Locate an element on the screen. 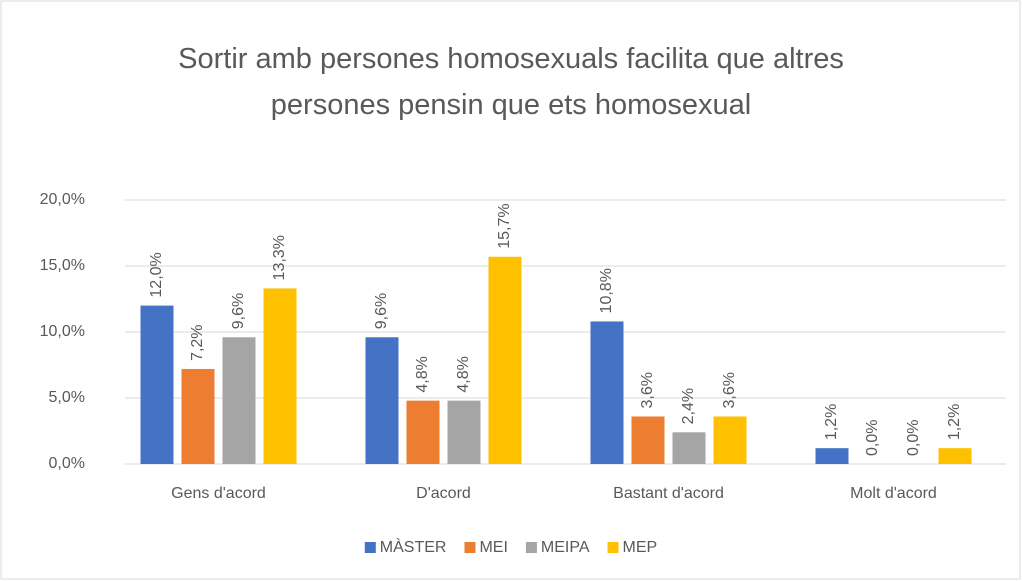 This screenshot has height=581, width=1022. data-label: 2,4% is located at coordinates (688, 406).